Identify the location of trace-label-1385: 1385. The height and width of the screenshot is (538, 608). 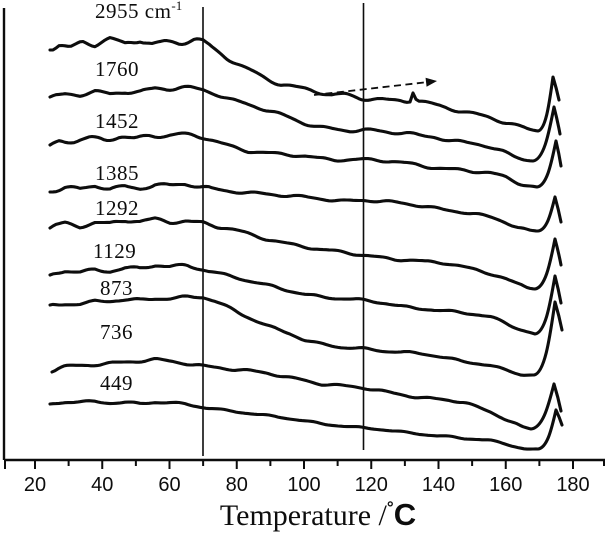
(117, 173).